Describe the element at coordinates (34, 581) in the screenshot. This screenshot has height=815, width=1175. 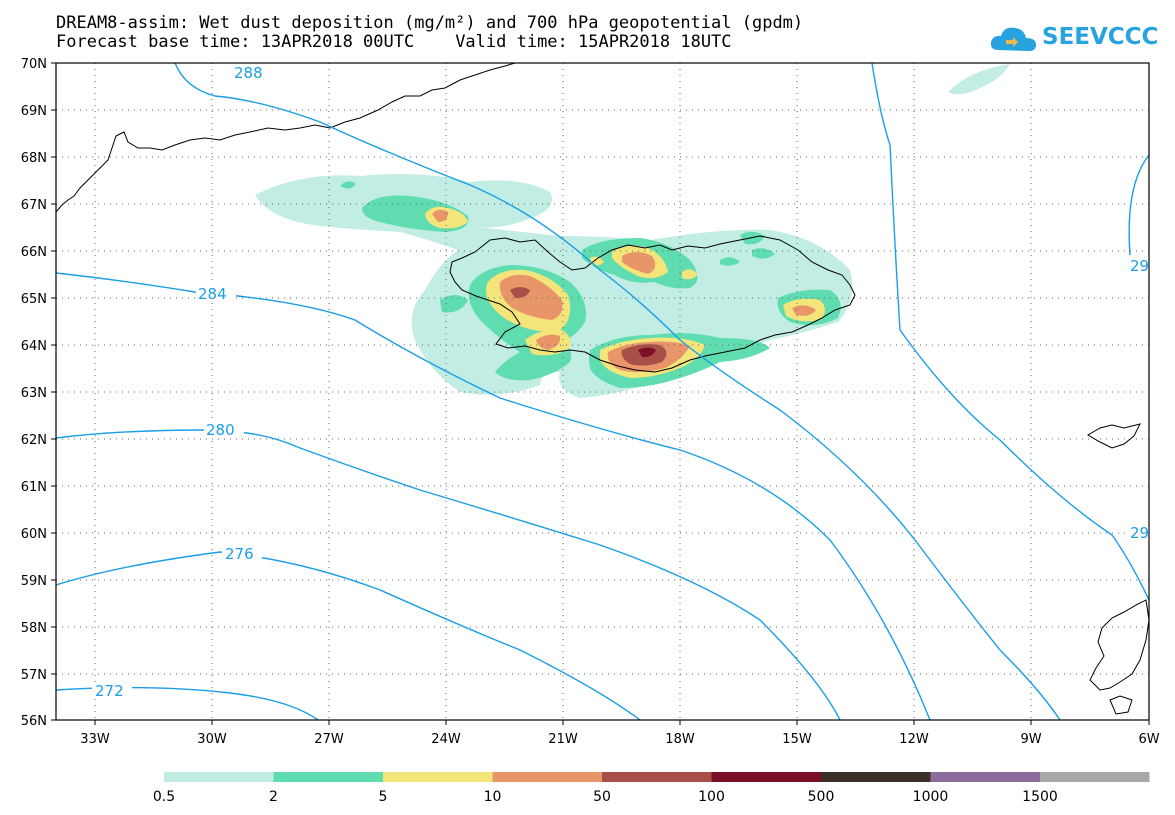
I see `lat-label: 59N` at that location.